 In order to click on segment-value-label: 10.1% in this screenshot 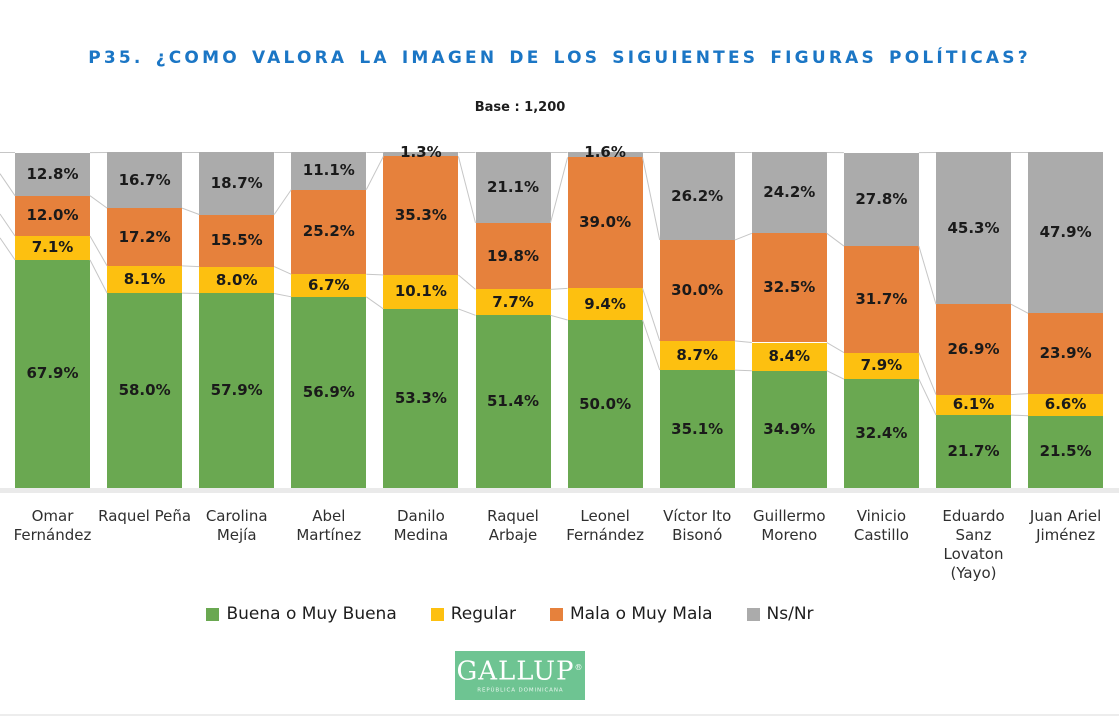, I will do `click(420, 291)`.